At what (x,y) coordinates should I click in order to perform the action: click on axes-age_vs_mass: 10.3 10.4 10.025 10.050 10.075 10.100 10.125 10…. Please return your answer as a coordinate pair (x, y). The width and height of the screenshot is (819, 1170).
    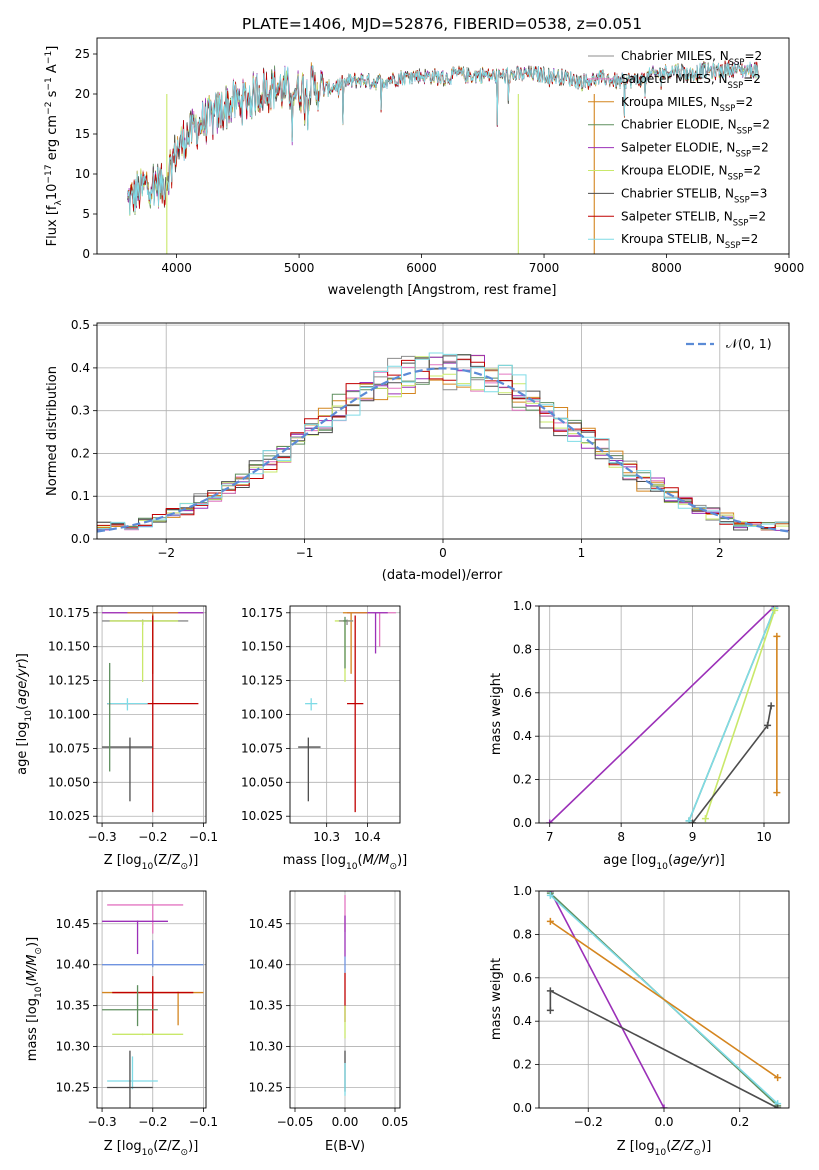
    Looking at the image, I should click on (324, 738).